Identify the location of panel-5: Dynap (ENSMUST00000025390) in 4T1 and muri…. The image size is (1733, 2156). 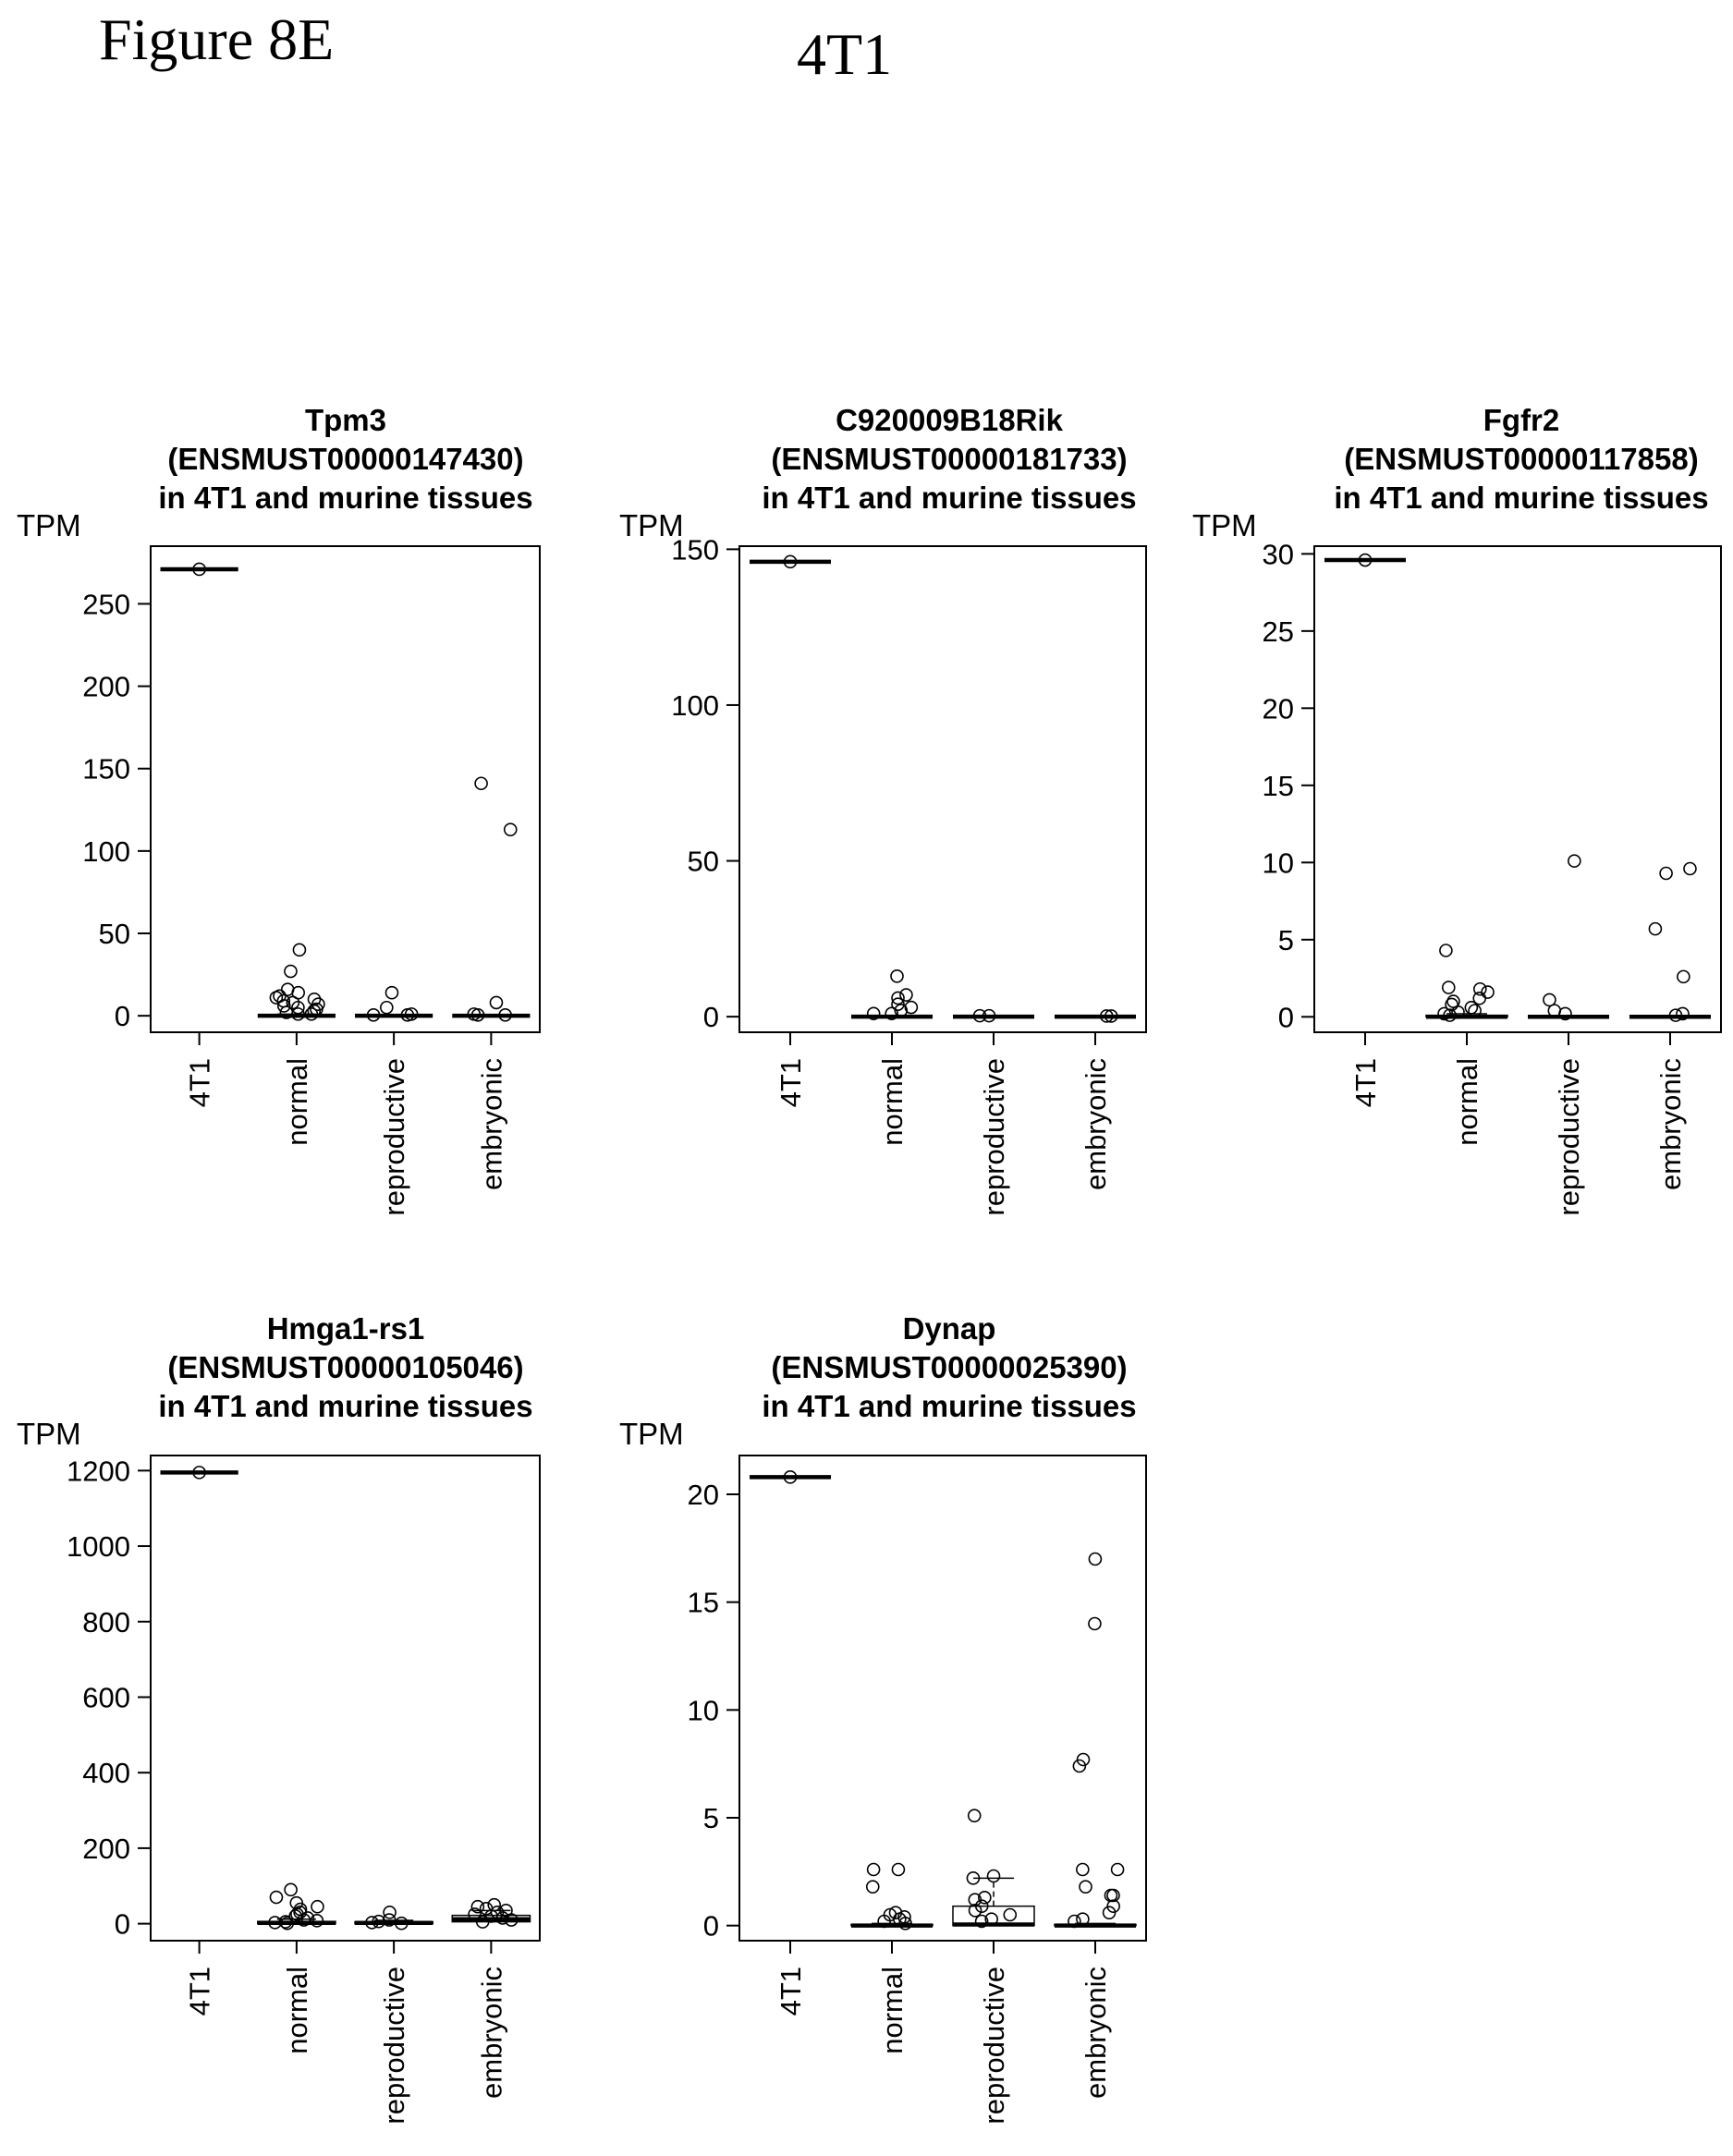
(883, 1718).